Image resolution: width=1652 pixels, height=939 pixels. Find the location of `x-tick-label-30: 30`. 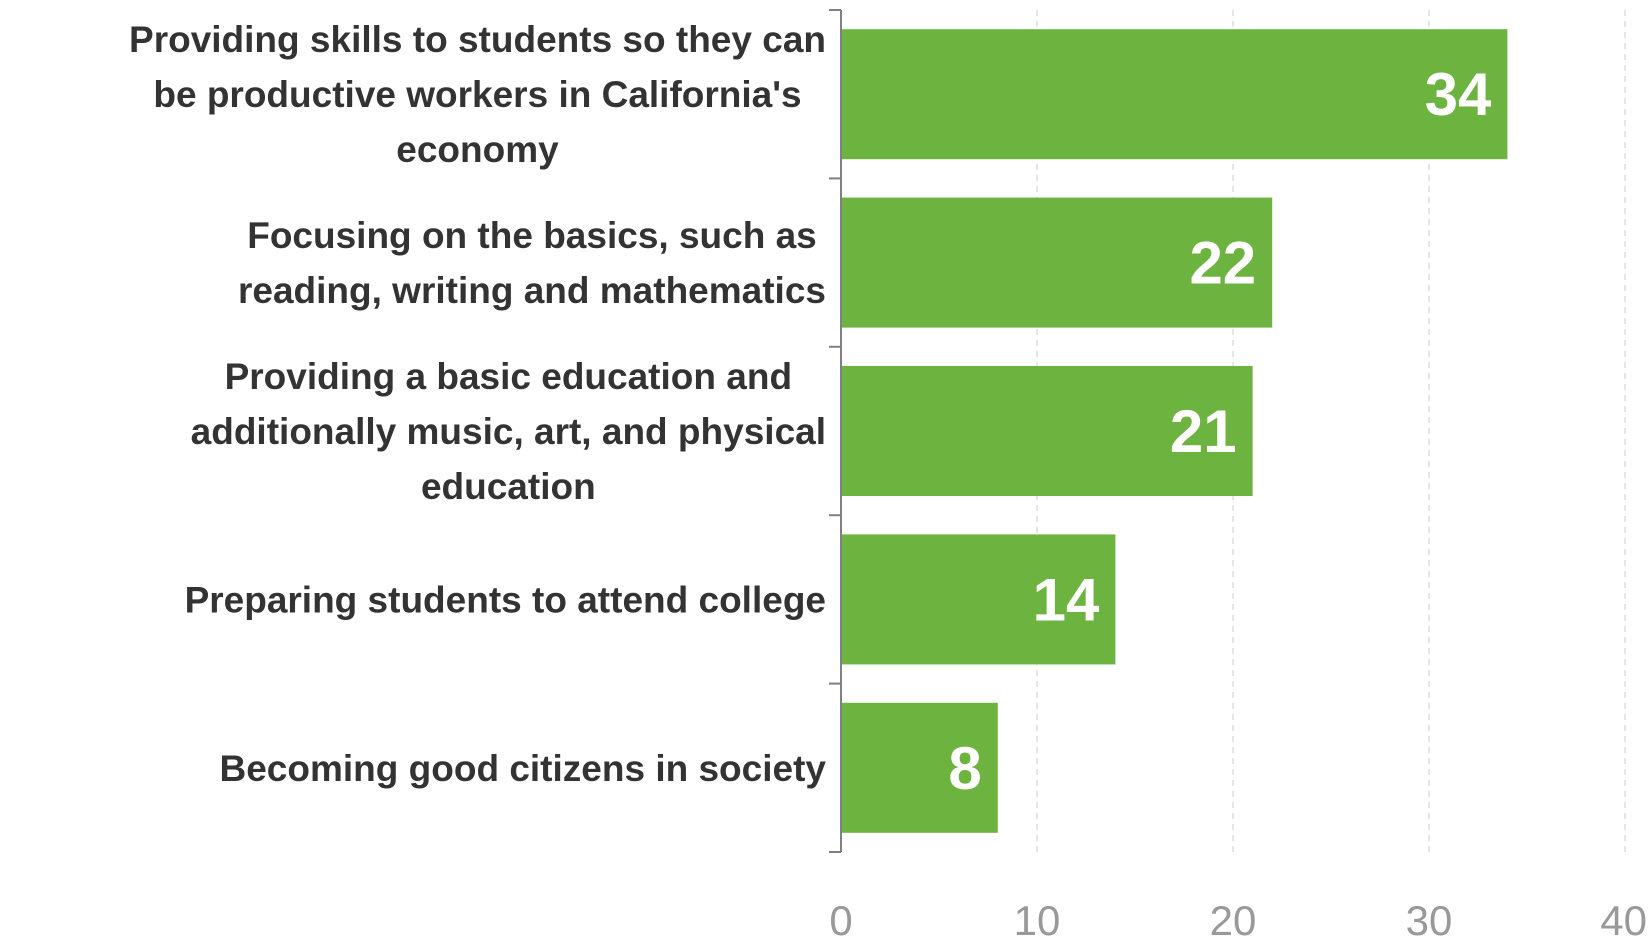

x-tick-label-30: 30 is located at coordinates (1429, 918).